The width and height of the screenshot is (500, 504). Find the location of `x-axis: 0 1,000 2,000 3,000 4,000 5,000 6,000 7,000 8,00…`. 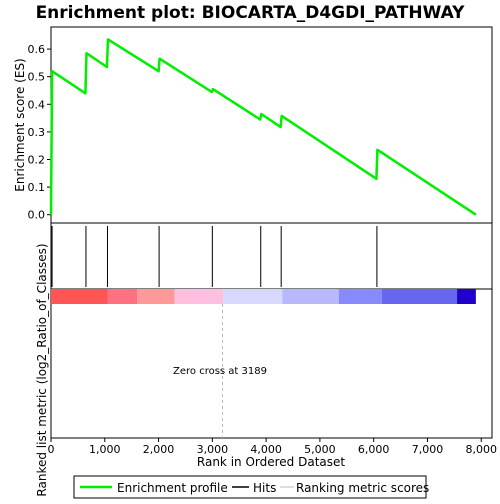

x-axis: 0 1,000 2,000 3,000 4,000 5,000 6,000 7,000 8,00… is located at coordinates (272, 447).